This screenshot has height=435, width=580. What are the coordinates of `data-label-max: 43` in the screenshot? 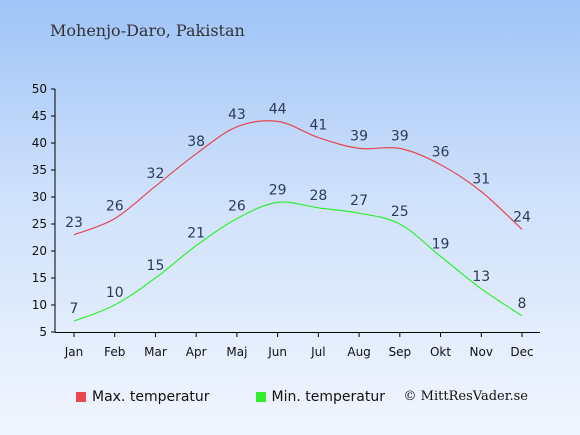 It's located at (237, 115).